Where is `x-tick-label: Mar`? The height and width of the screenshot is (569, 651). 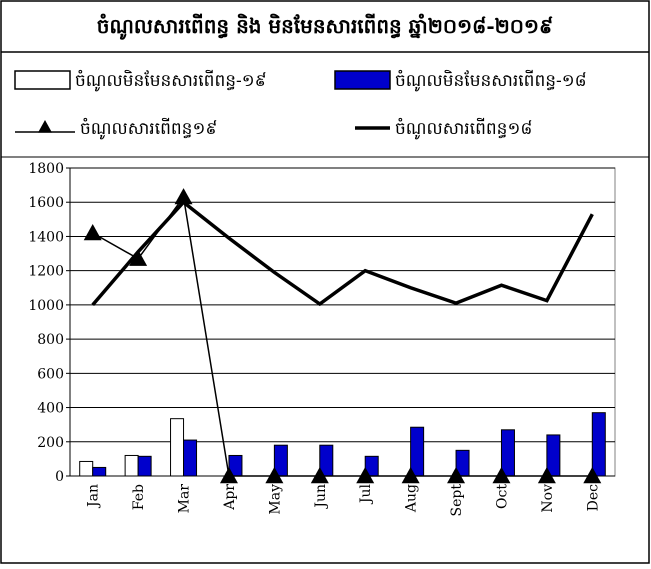 x-tick-label: Mar is located at coordinates (185, 499).